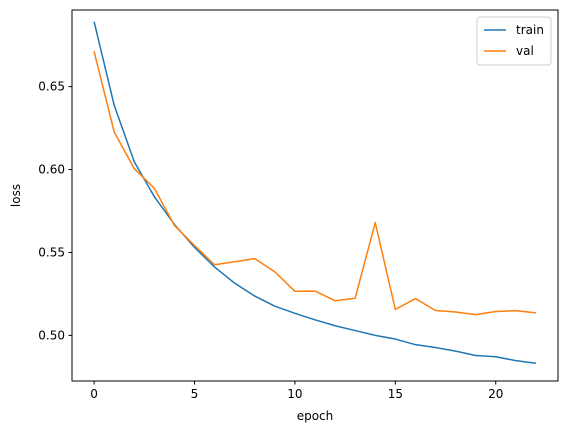 Image resolution: width=576 pixels, height=432 pixels. What do you see at coordinates (51, 170) in the screenshot?
I see `y-tick-label: 0.60` at bounding box center [51, 170].